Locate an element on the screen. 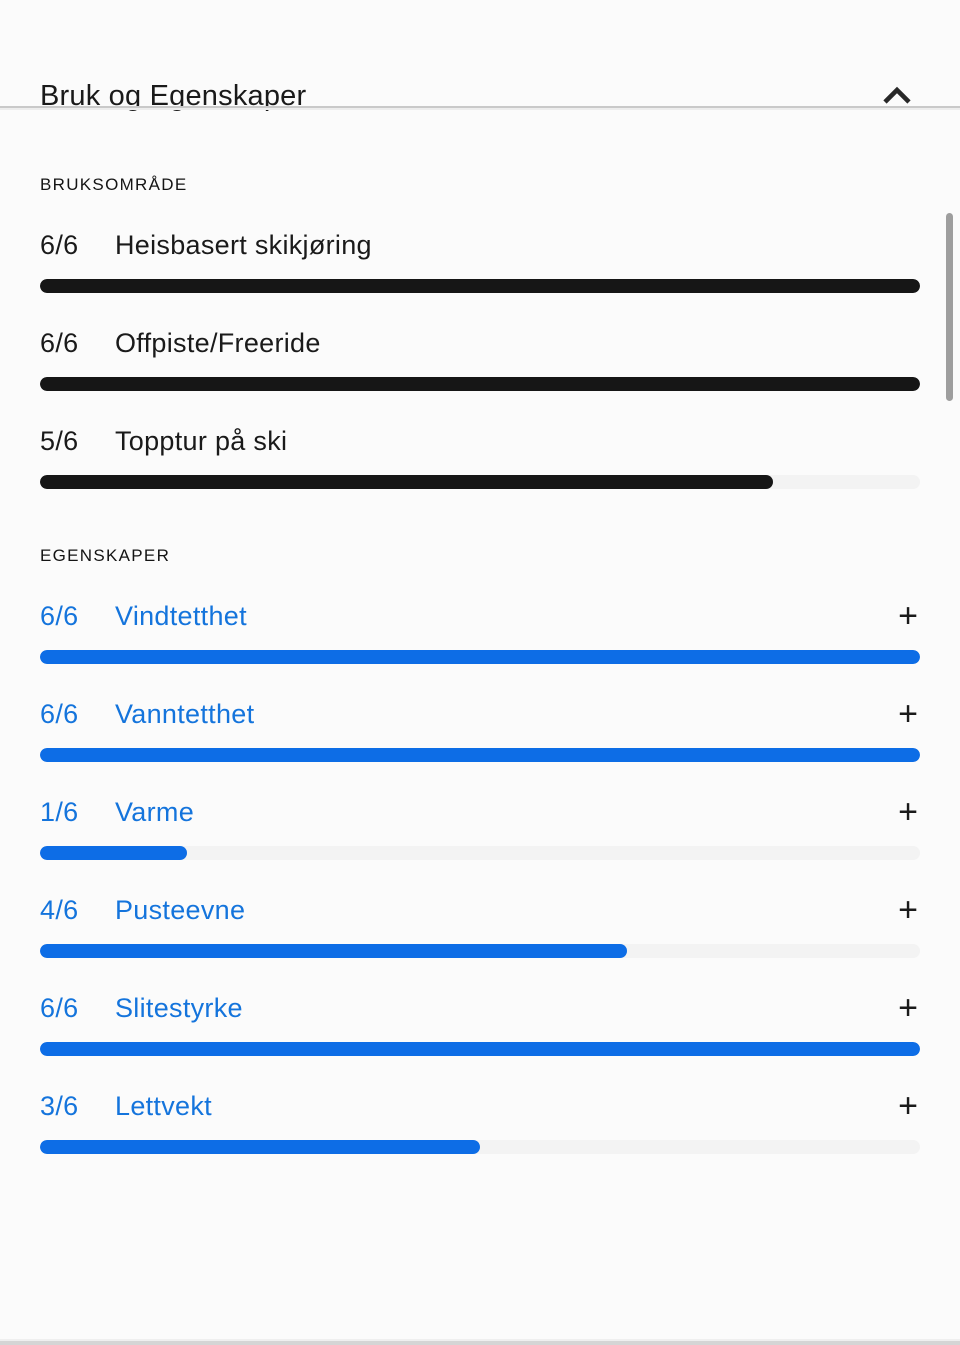 Image resolution: width=960 pixels, height=1345 pixels. top-divider is located at coordinates (480, 107).